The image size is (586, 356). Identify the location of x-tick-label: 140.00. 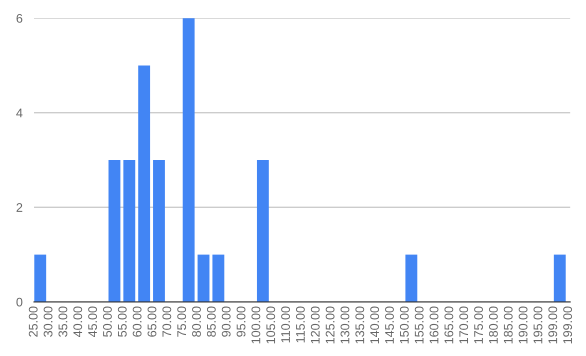
(375, 325).